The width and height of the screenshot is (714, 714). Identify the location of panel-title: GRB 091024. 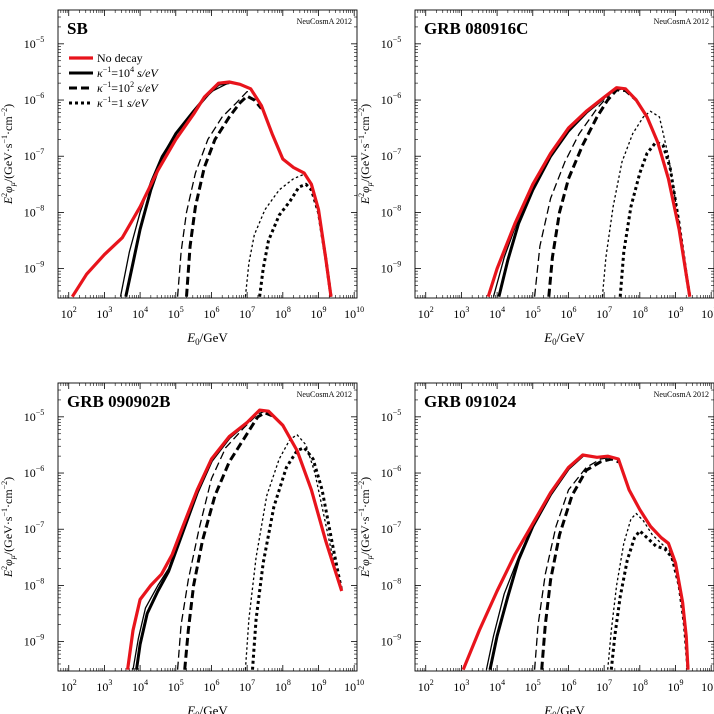
(470, 401).